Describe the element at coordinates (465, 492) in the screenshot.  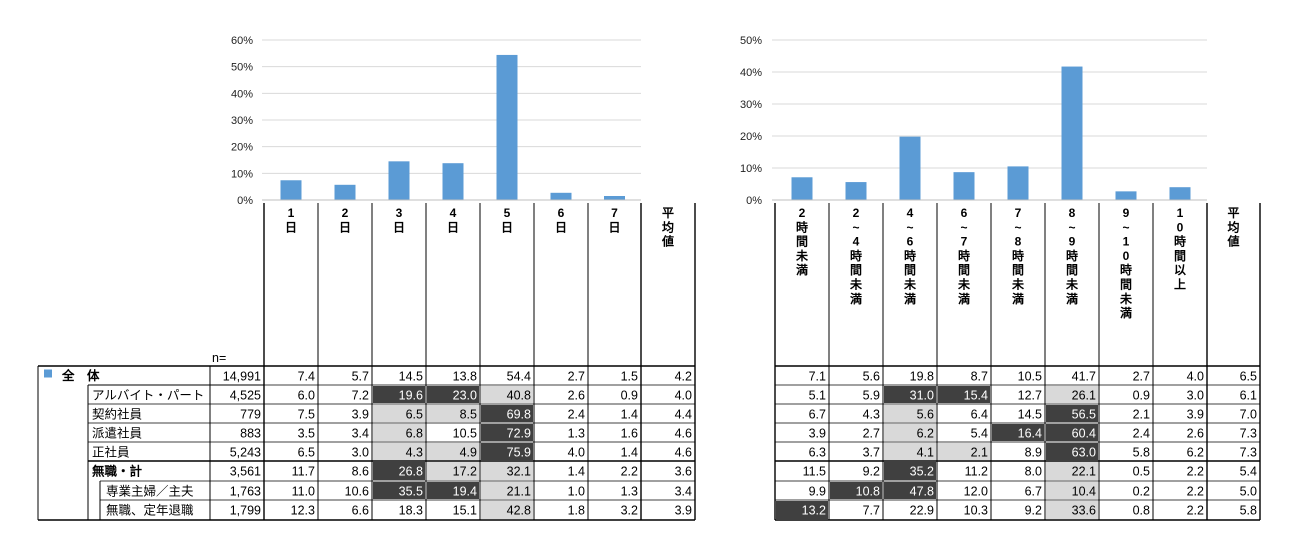
I see `table-cell: 19.4` at that location.